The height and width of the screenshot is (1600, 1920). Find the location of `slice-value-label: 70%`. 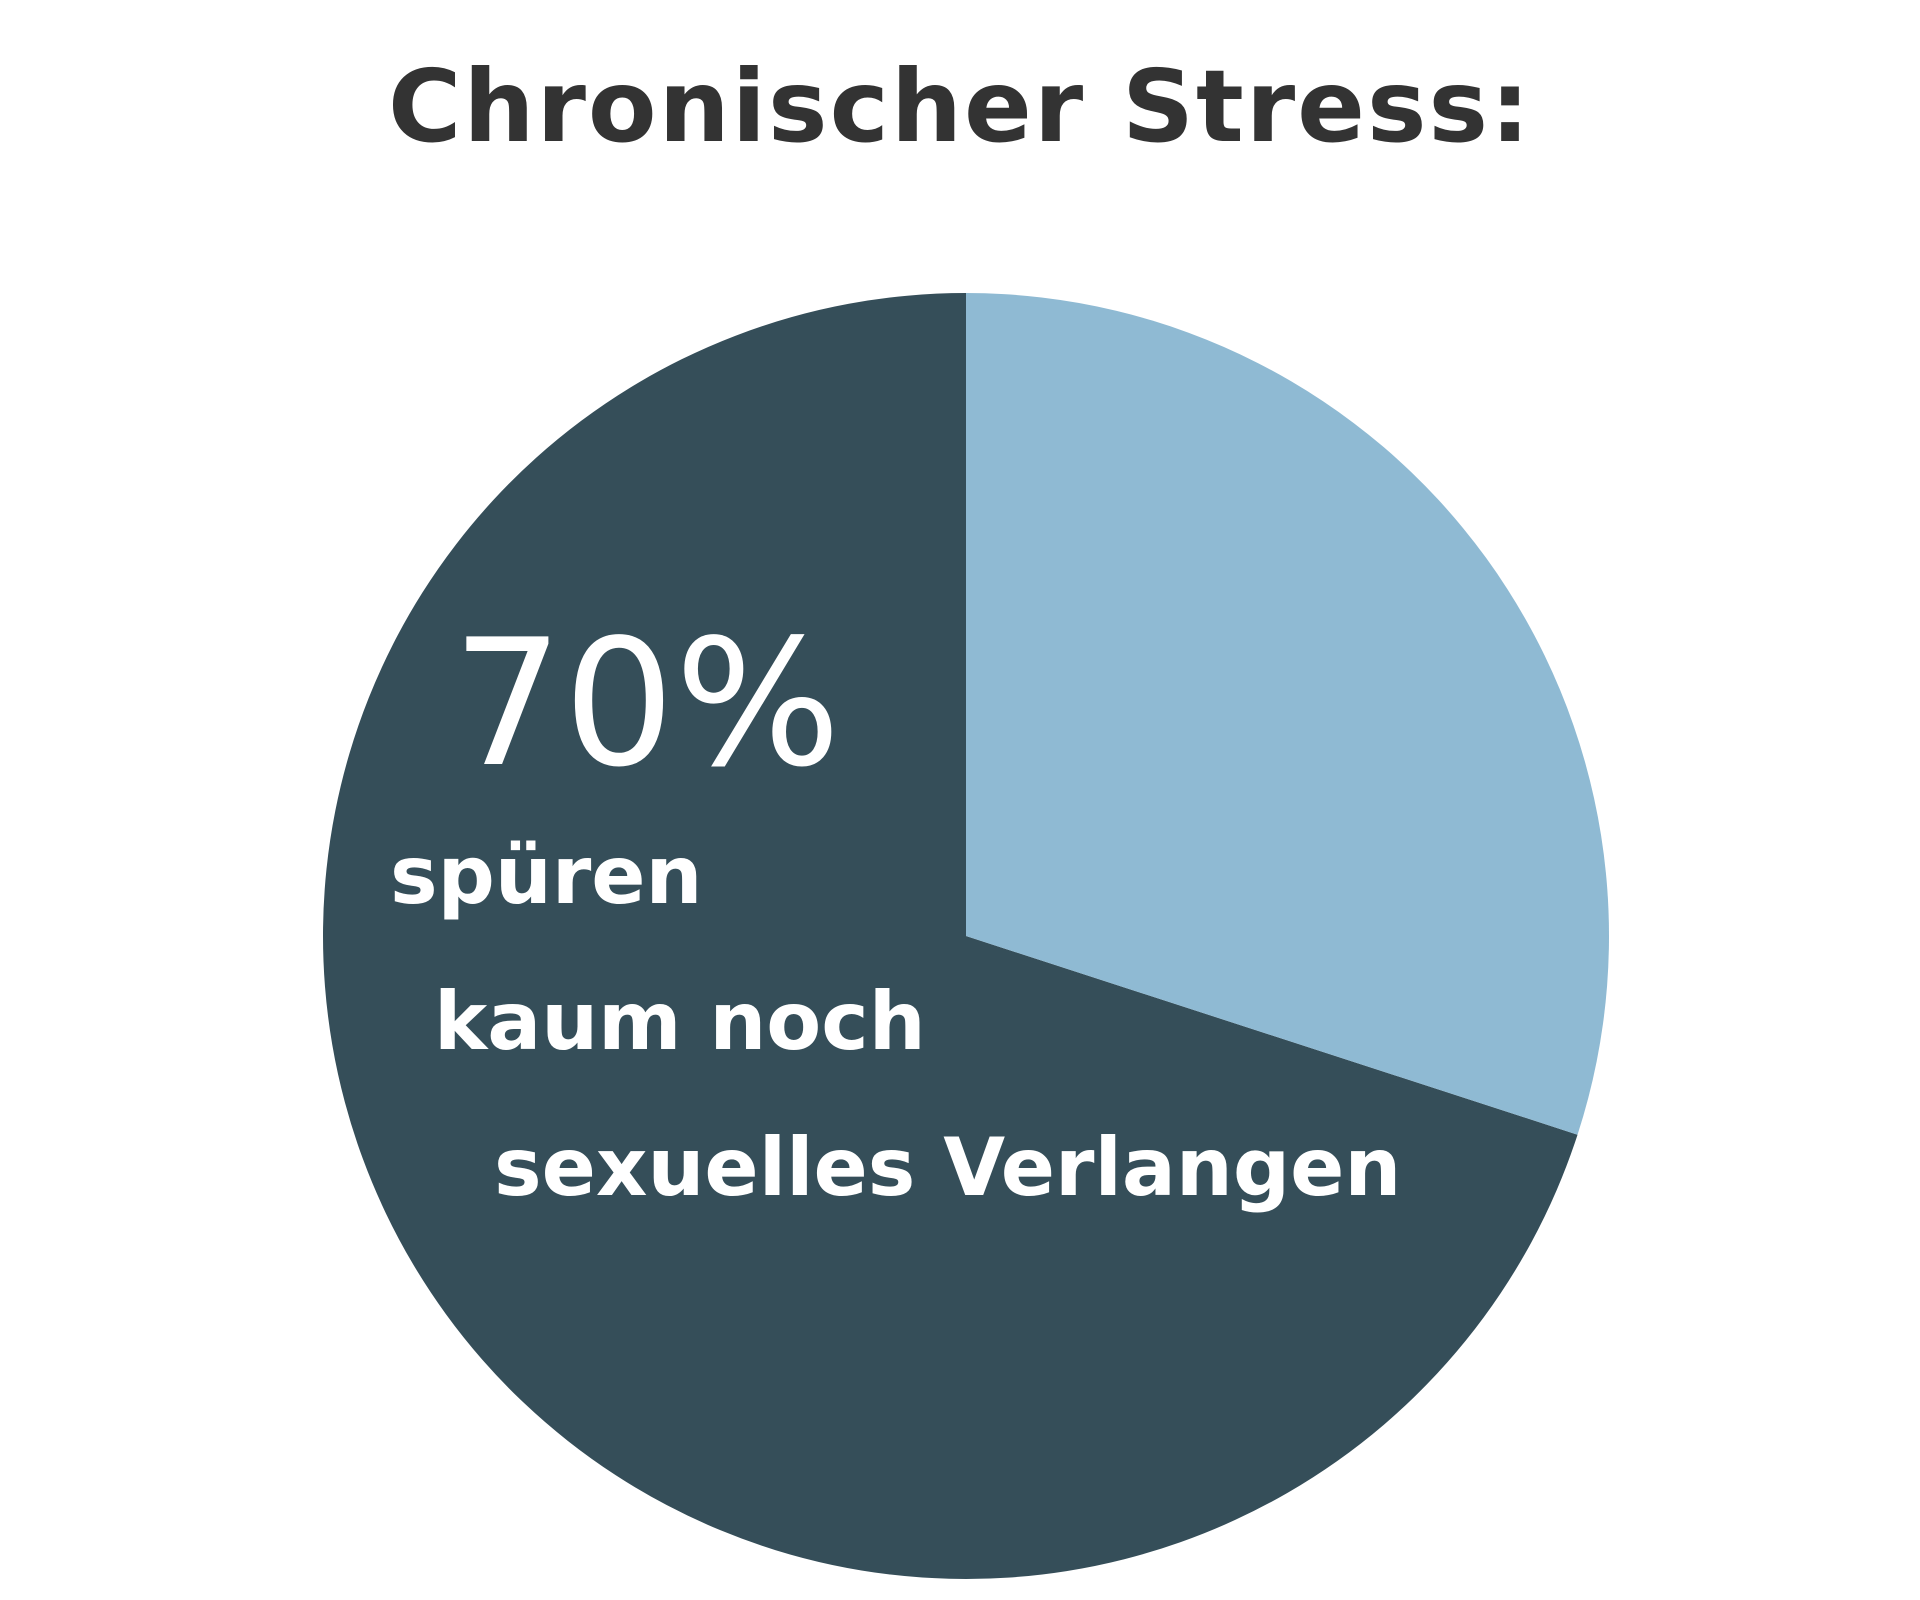

slice-value-label: 70% is located at coordinates (646, 704).